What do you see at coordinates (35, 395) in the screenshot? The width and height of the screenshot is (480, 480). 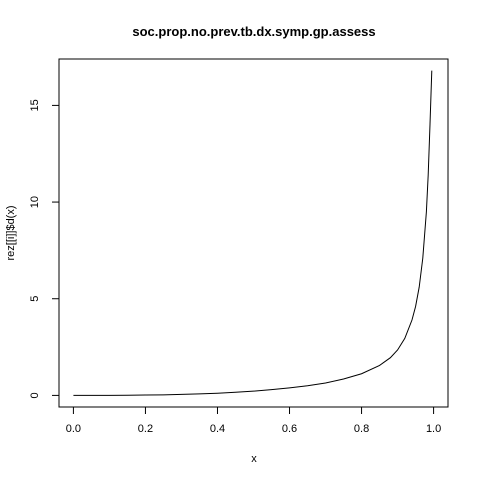 I see `y-tick-label: 0` at bounding box center [35, 395].